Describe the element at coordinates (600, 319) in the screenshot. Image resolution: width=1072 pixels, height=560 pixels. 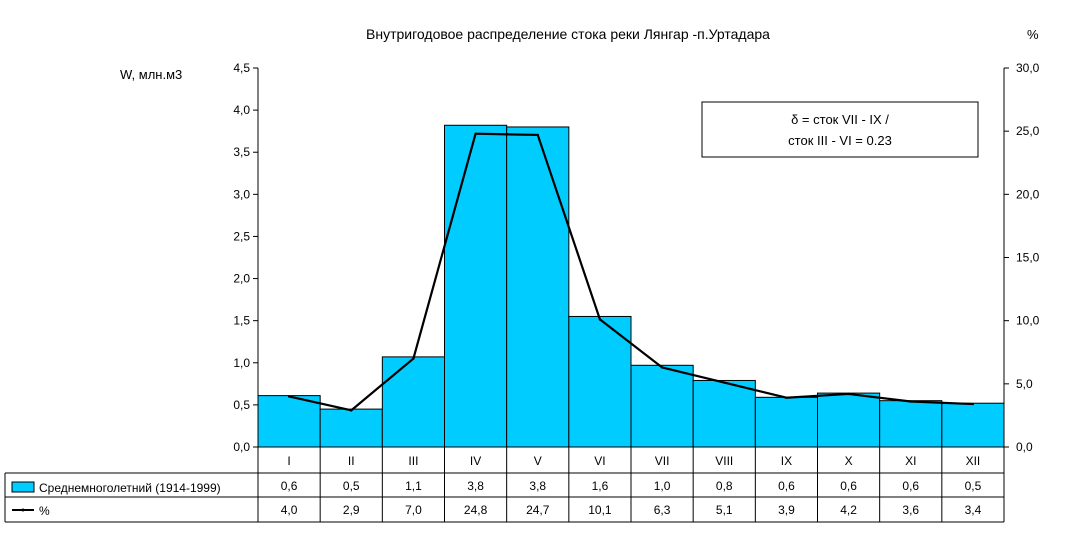
I see `percent-point-VI` at that location.